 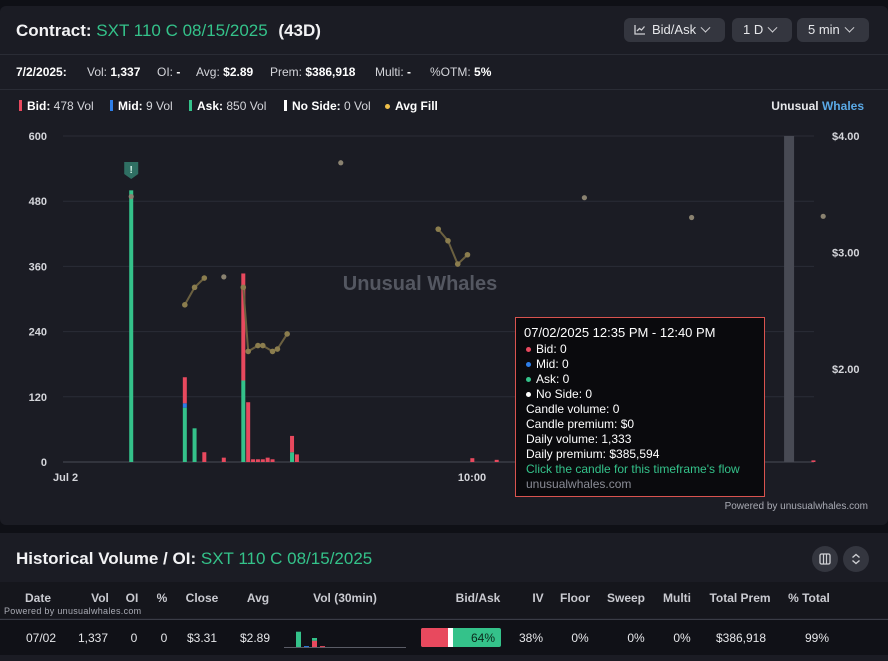 I want to click on cell-close: $3.31, so click(x=202, y=638).